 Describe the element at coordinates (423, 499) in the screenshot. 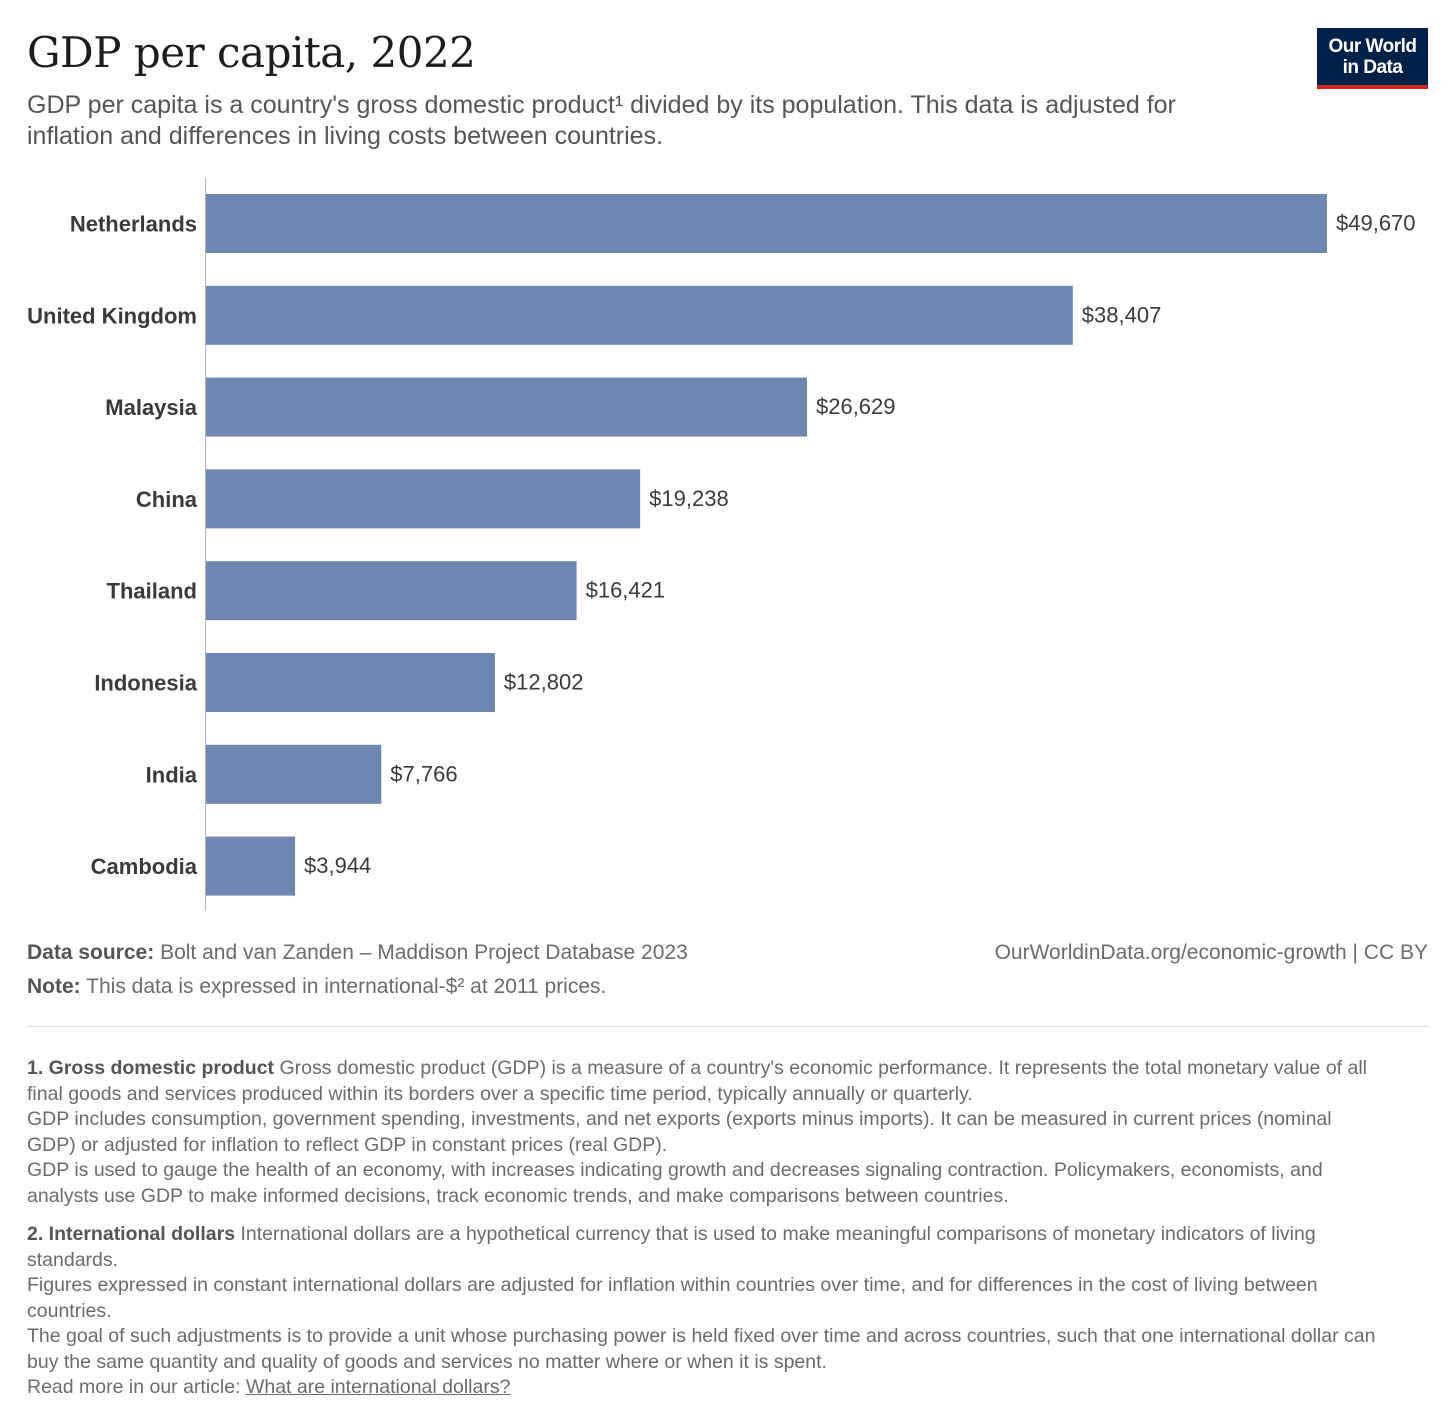

I see `bar-china` at that location.